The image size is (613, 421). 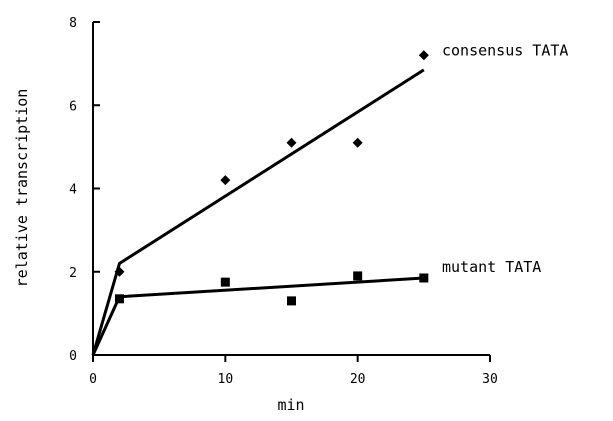 What do you see at coordinates (93, 379) in the screenshot?
I see `x-tick-label: 0` at bounding box center [93, 379].